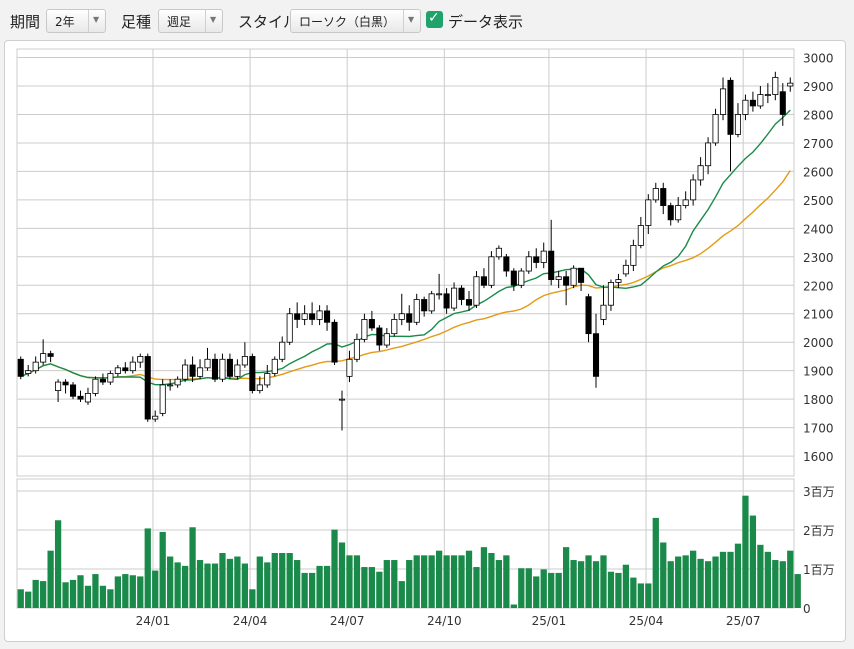 The image size is (854, 649). What do you see at coordinates (434, 19) in the screenshot?
I see `data-display-checkbox: ✓` at bounding box center [434, 19].